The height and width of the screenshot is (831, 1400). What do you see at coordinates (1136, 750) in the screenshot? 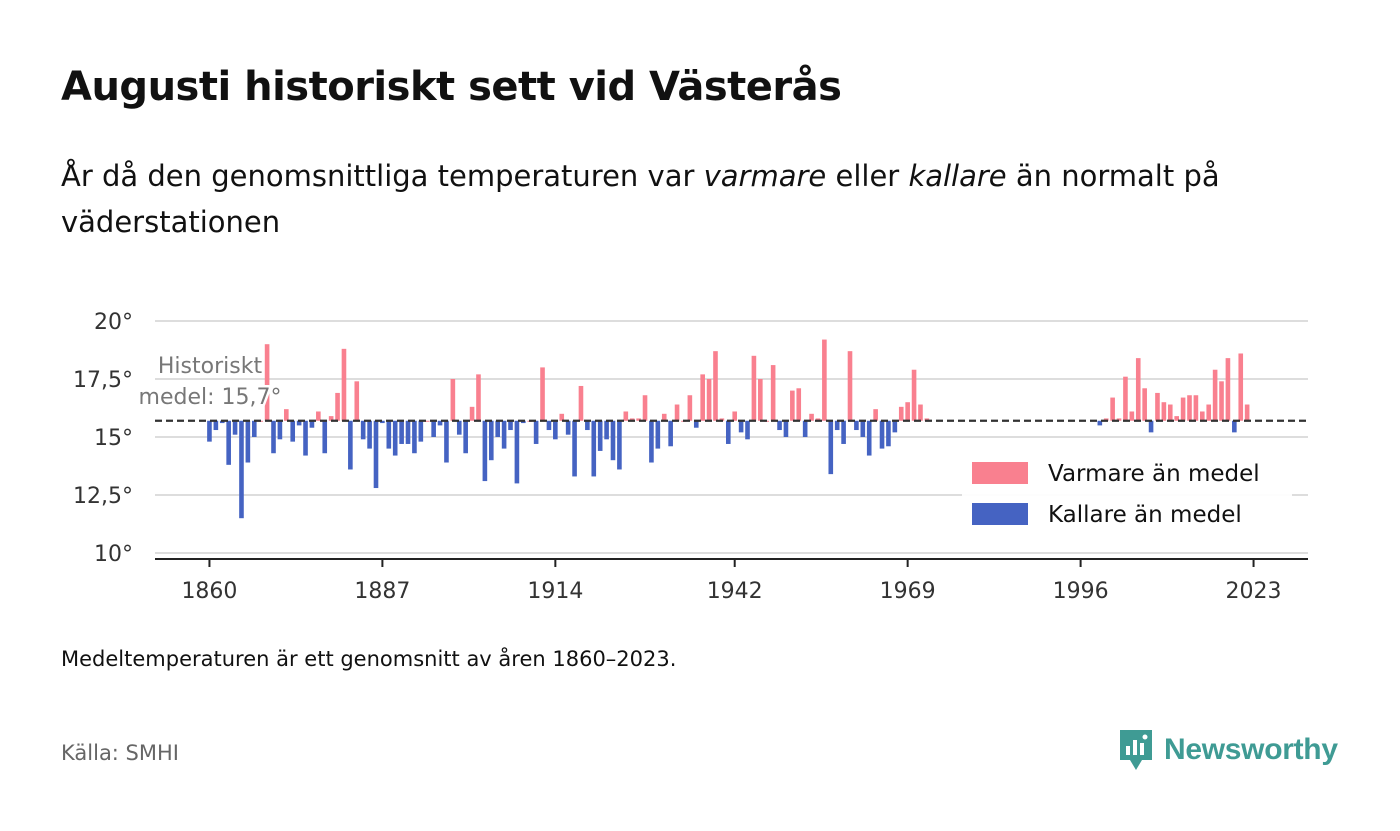
I see `newsworthy-logo-icon` at bounding box center [1136, 750].